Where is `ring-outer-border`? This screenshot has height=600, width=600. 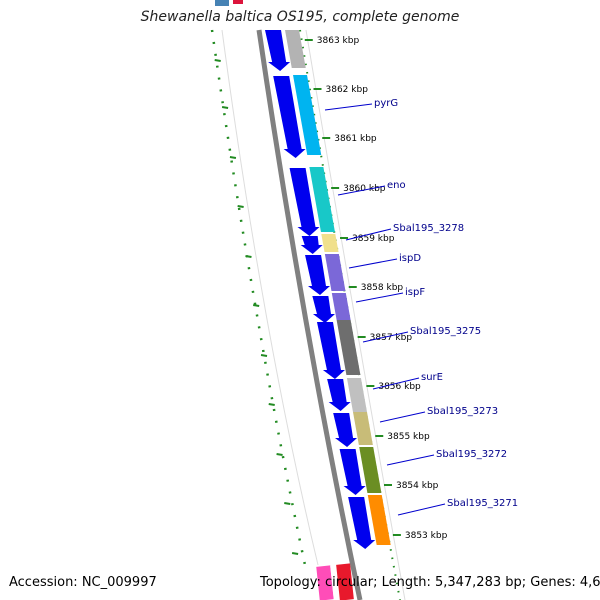 ring-outer-border is located at coordinates (270, 297).